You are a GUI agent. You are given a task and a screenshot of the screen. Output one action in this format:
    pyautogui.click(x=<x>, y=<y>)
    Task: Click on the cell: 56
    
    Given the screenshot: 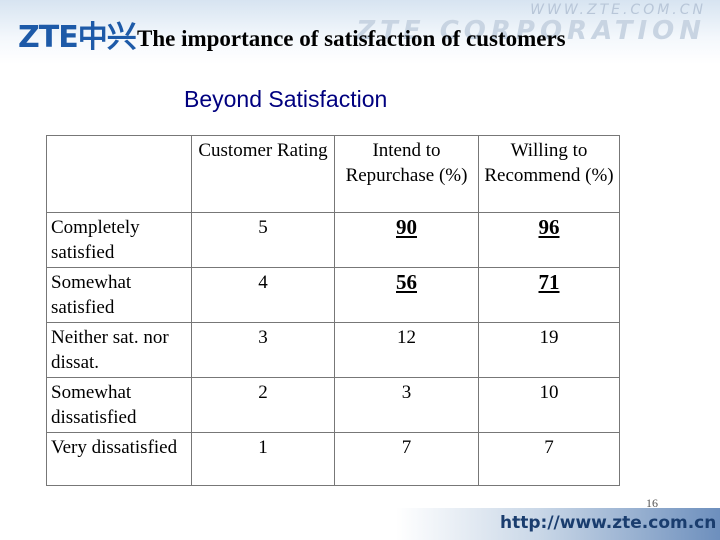 What is the action you would take?
    pyautogui.click(x=406, y=295)
    